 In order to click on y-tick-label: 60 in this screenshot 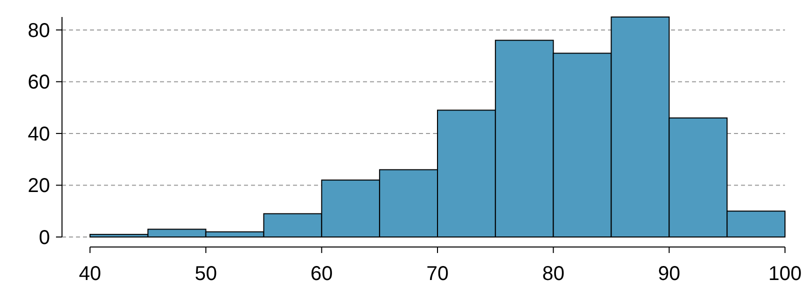, I will do `click(39, 83)`.